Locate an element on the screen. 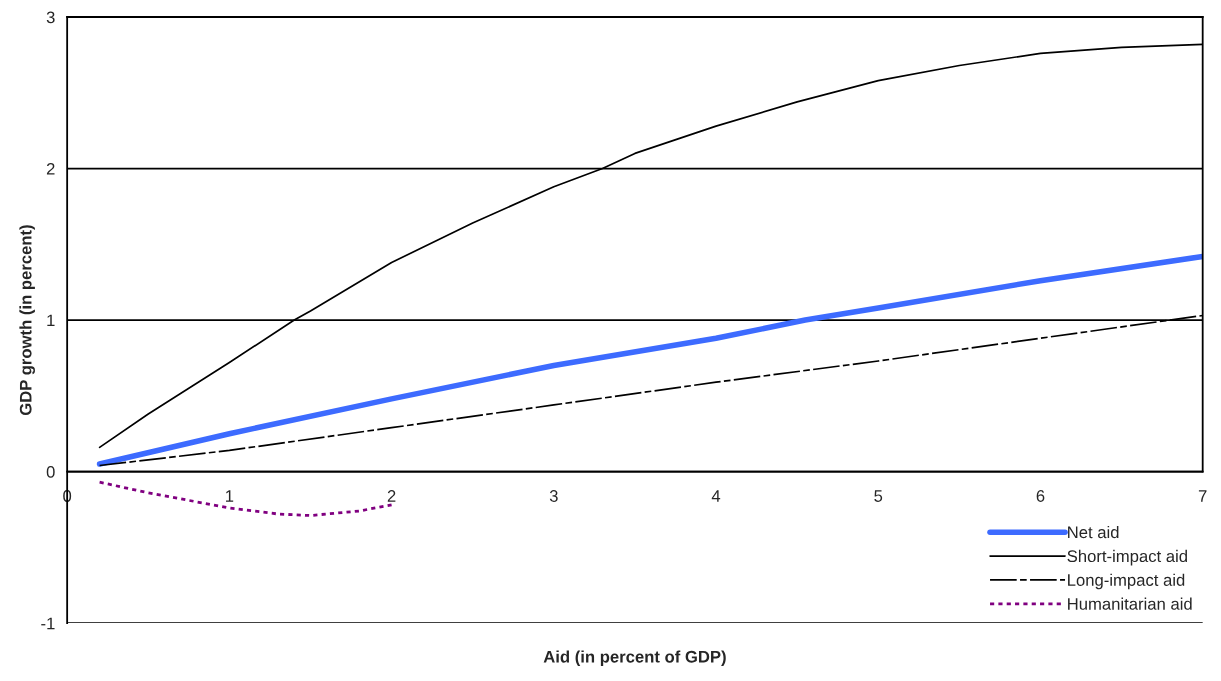 This screenshot has width=1221, height=681. x-tick-label: 5 is located at coordinates (878, 496).